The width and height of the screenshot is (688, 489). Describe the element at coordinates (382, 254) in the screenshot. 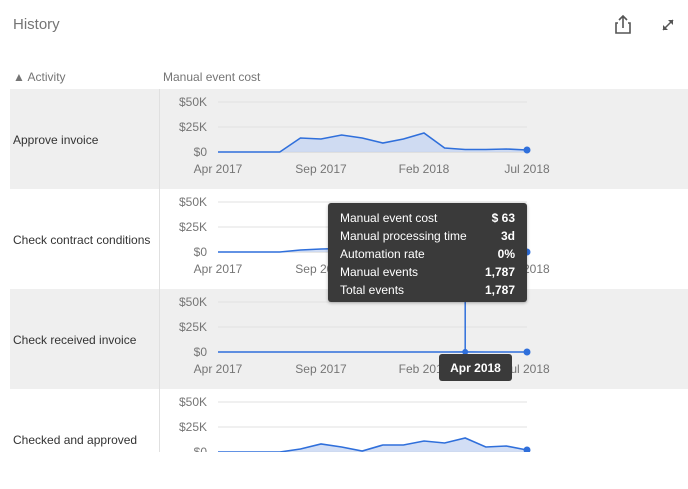

I see `tooltip-label: Automation rate` at that location.